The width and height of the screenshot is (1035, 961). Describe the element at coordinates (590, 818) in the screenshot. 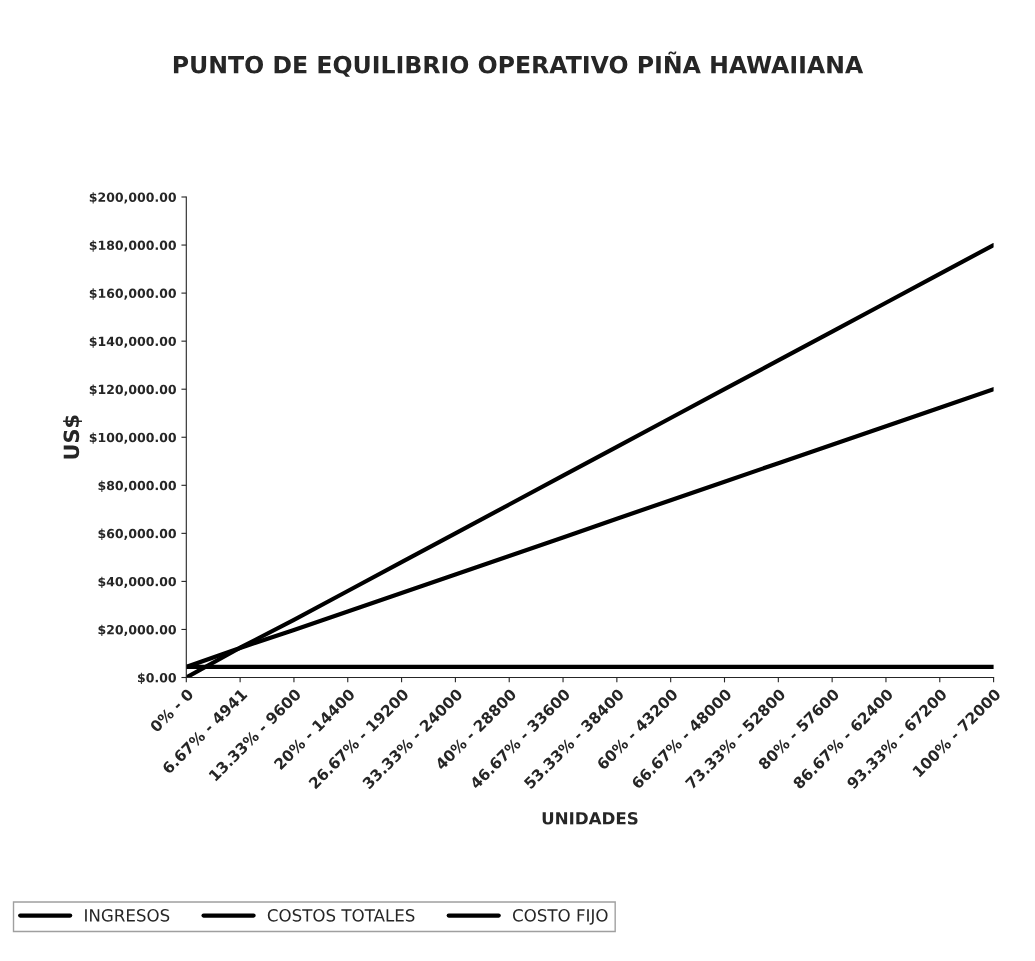

I see `x-axis-title: UNIDADES` at that location.